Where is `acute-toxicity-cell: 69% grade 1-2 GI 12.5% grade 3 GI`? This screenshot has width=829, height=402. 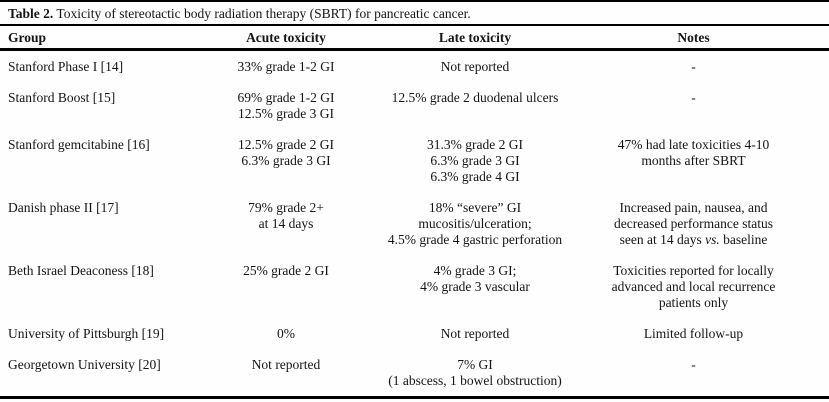
acute-toxicity-cell: 69% grade 1-2 GI 12.5% grade 3 GI is located at coordinates (286, 105).